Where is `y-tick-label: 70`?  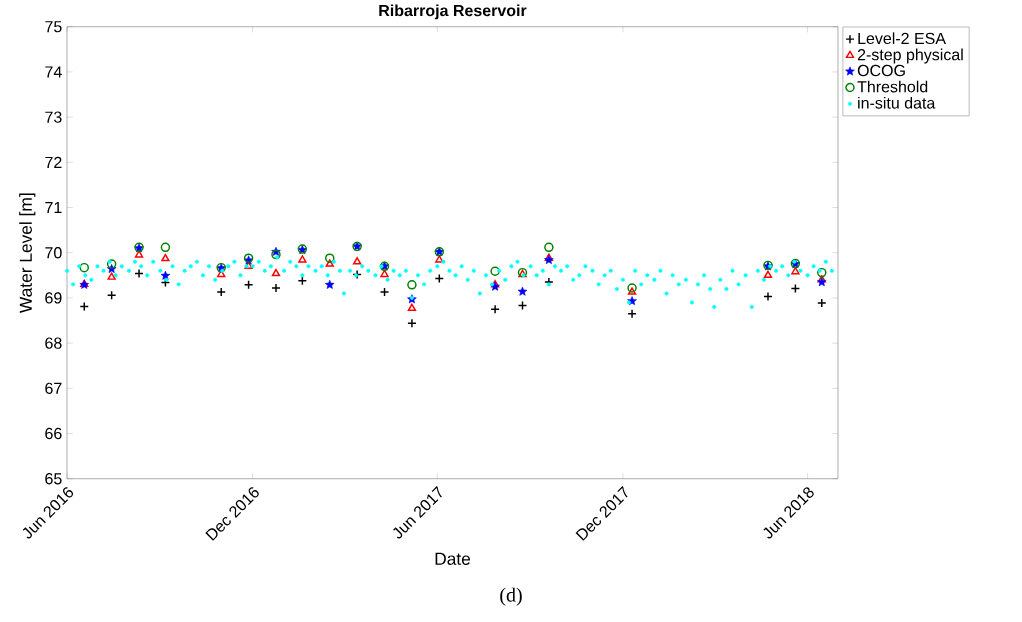 y-tick-label: 70 is located at coordinates (53, 253).